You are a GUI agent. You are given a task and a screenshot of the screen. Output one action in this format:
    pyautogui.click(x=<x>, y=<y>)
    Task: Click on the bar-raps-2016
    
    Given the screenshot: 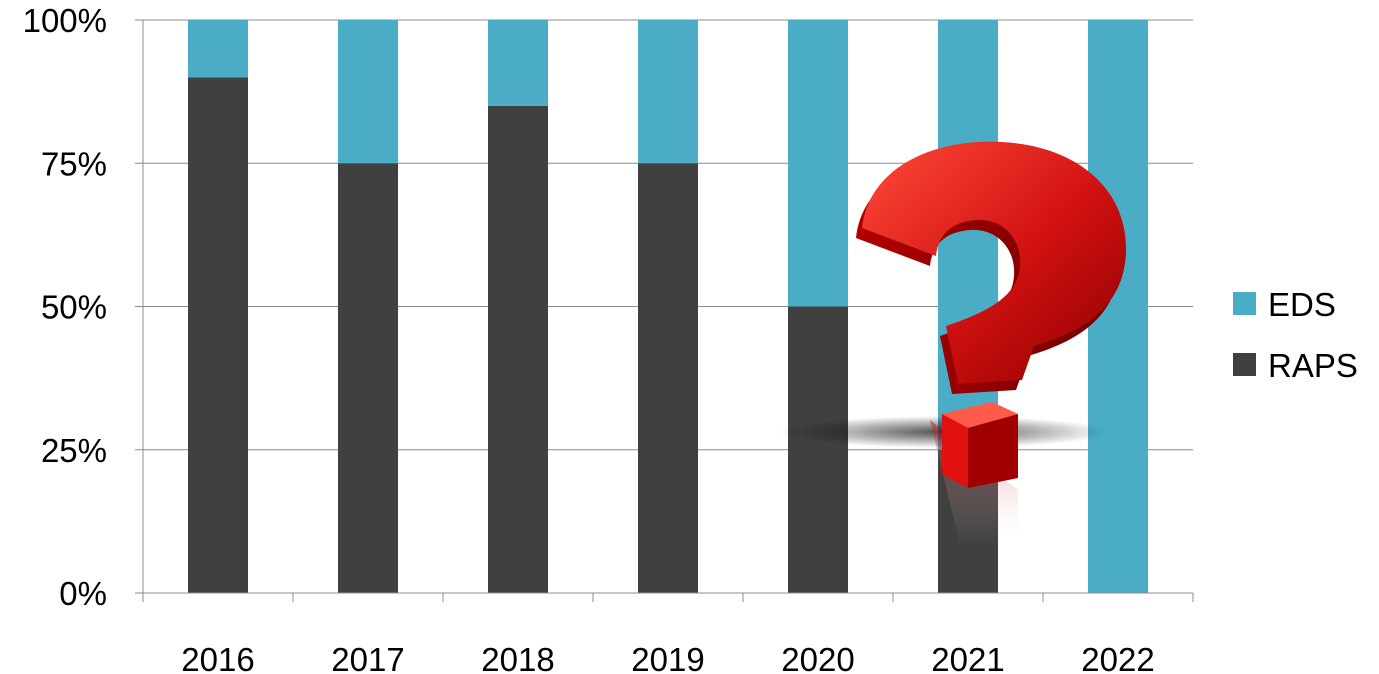 What is the action you would take?
    pyautogui.click(x=218, y=335)
    